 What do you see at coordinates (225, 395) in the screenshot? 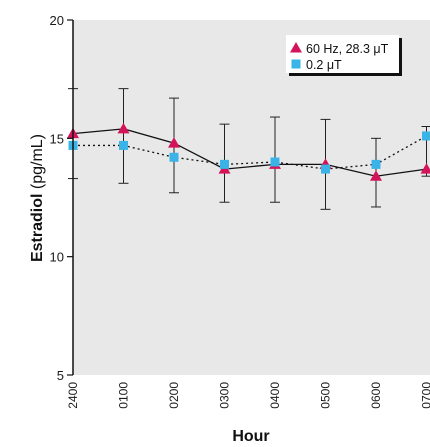
I see `x-tick-label: 0300` at bounding box center [225, 395].